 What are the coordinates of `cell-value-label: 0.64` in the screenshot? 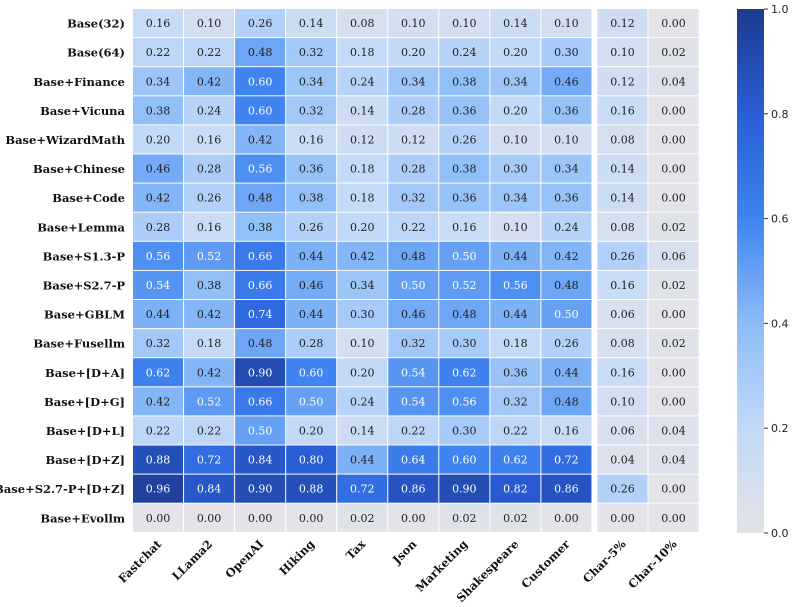 It's located at (413, 460).